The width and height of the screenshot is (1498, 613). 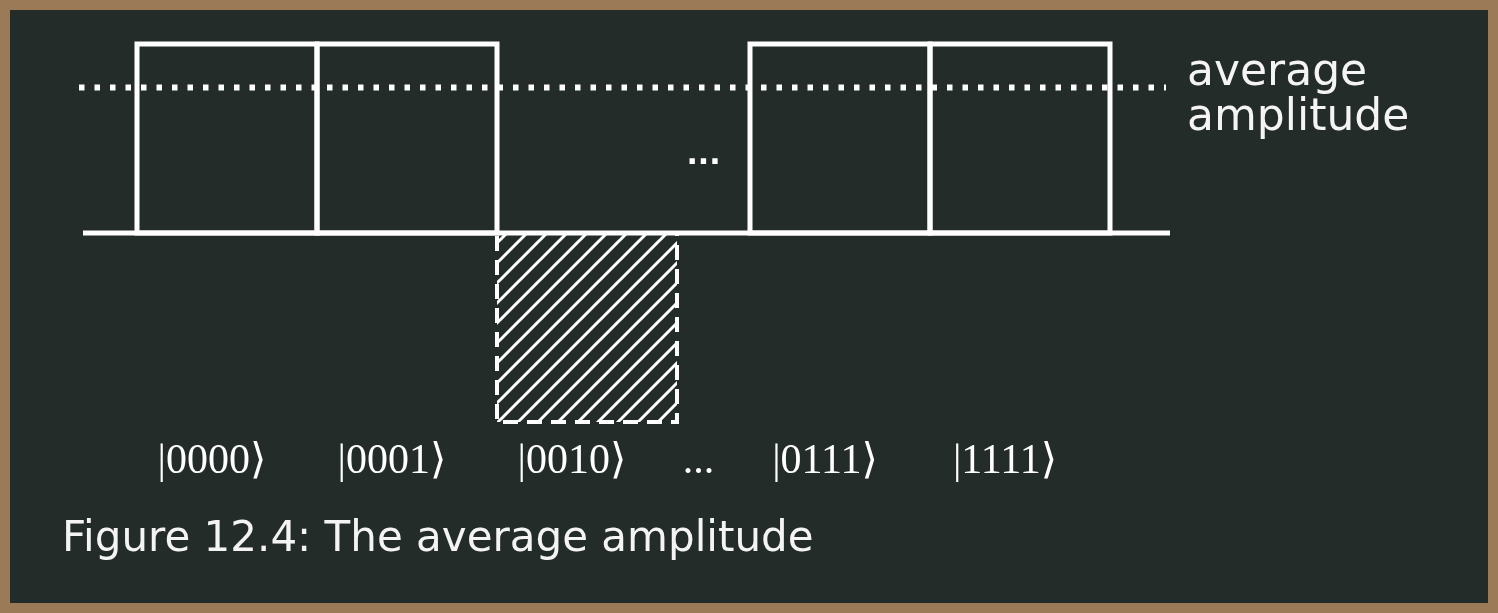 What do you see at coordinates (1005, 459) in the screenshot?
I see `x-tick-label: |1111⟩` at bounding box center [1005, 459].